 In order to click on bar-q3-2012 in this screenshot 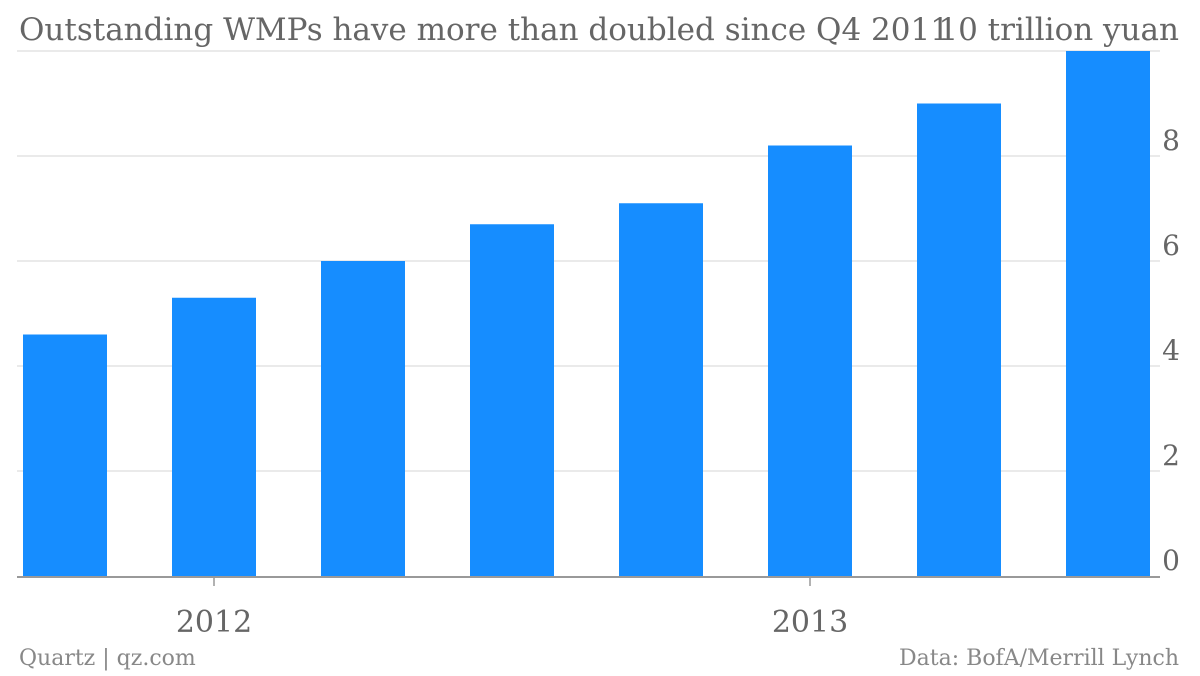, I will do `click(512, 400)`.